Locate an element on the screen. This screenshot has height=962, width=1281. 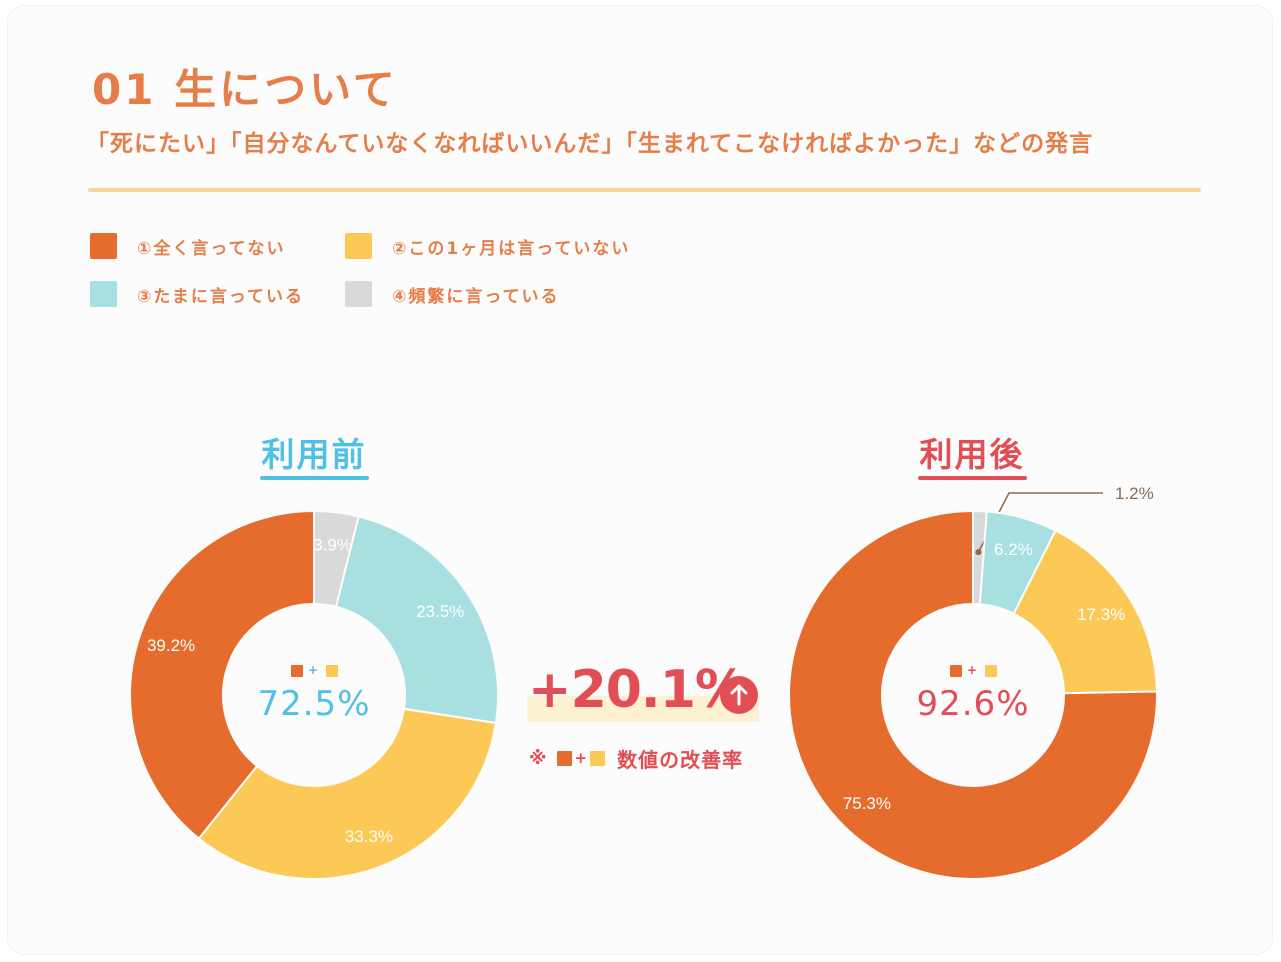
before-label-zenku: 39.2% is located at coordinates (171, 645).